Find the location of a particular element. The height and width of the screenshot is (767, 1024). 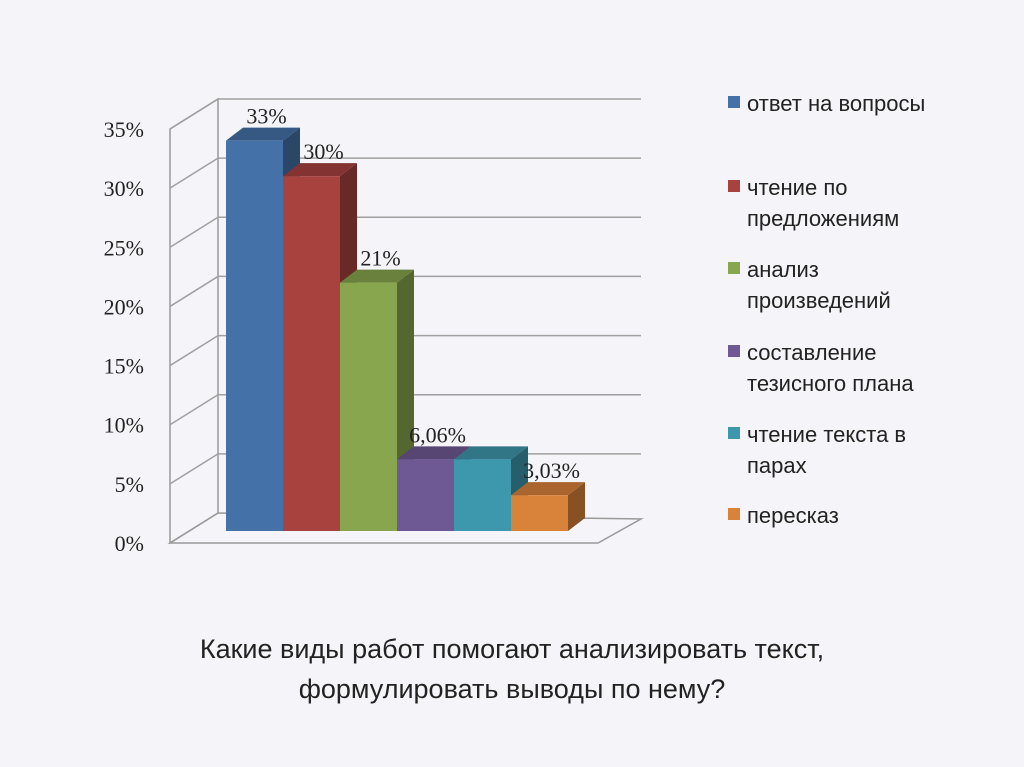

y-tick-label: 10% is located at coordinates (124, 425).